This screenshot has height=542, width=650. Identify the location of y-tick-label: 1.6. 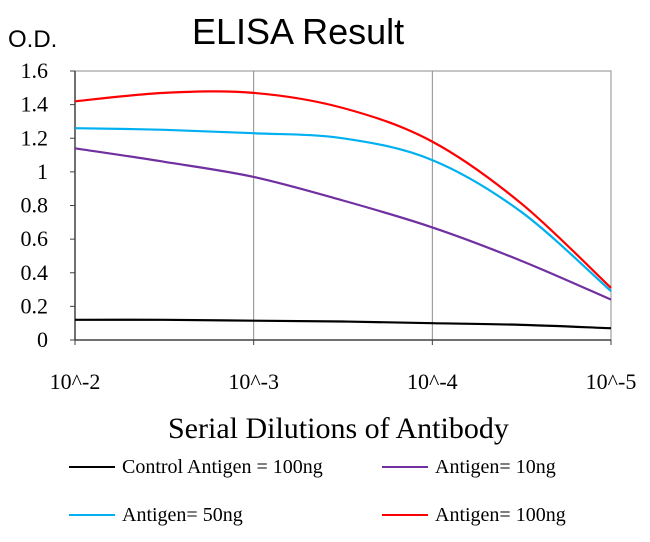
(35, 70).